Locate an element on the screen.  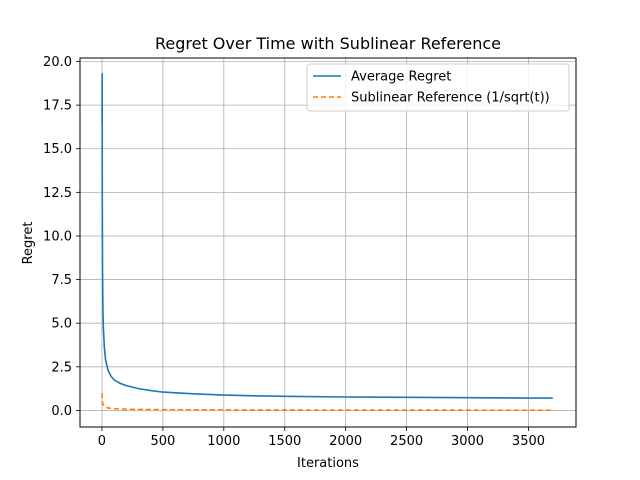
x-tick-label: 500 is located at coordinates (162, 441).